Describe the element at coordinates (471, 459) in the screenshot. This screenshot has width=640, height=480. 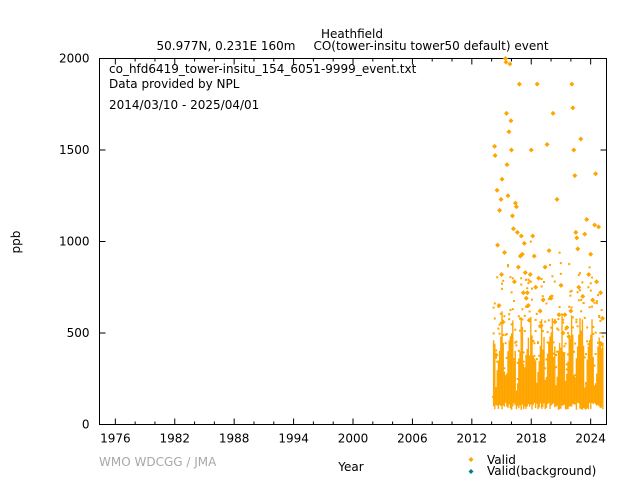
I see `legend-valid-marker` at that location.